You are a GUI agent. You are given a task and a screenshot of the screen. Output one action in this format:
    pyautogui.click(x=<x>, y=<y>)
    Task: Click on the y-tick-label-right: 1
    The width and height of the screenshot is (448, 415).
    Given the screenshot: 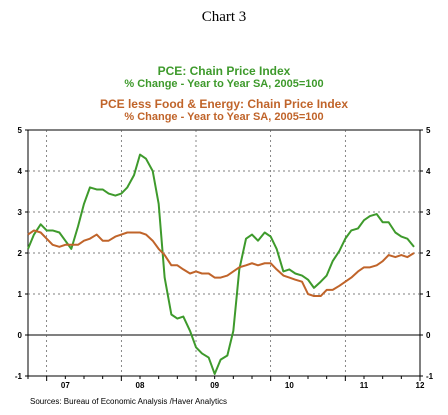 What is the action you would take?
    pyautogui.click(x=428, y=294)
    